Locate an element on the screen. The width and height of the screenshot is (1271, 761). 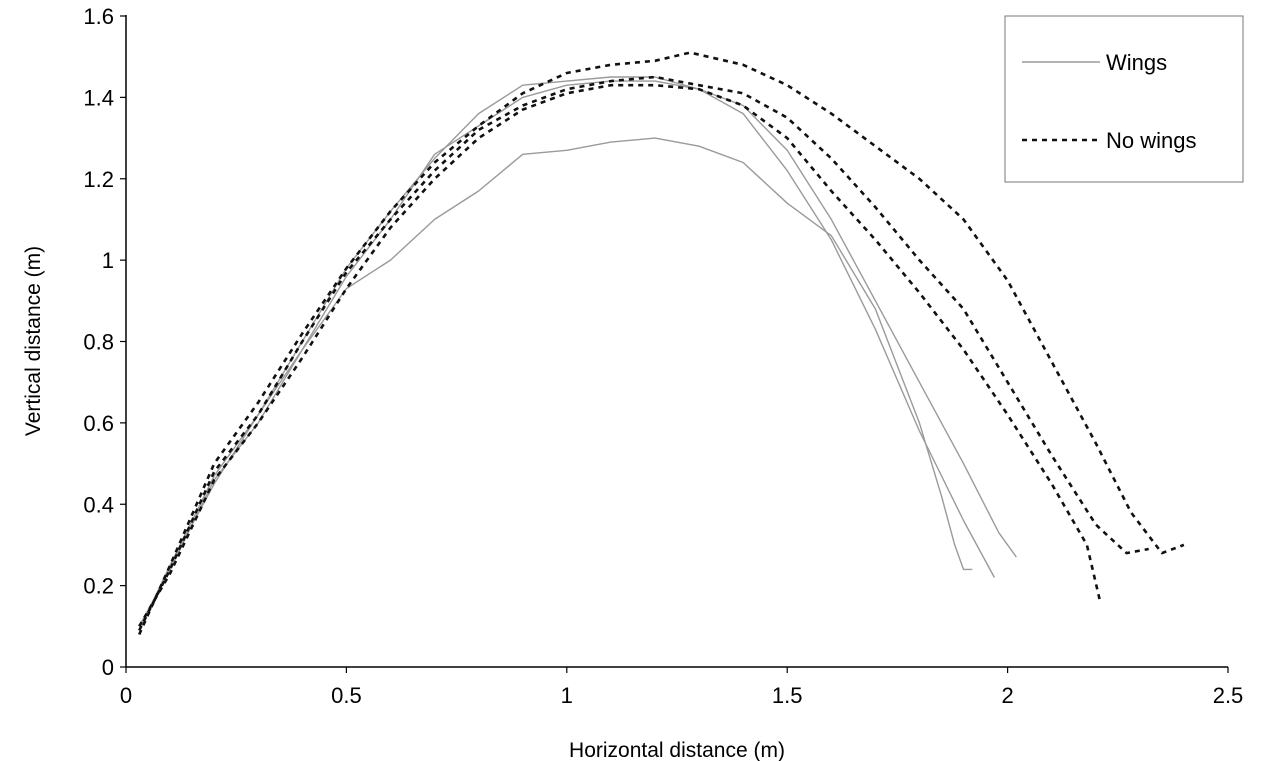
y-tick-label: 0.6 is located at coordinates (98, 423).